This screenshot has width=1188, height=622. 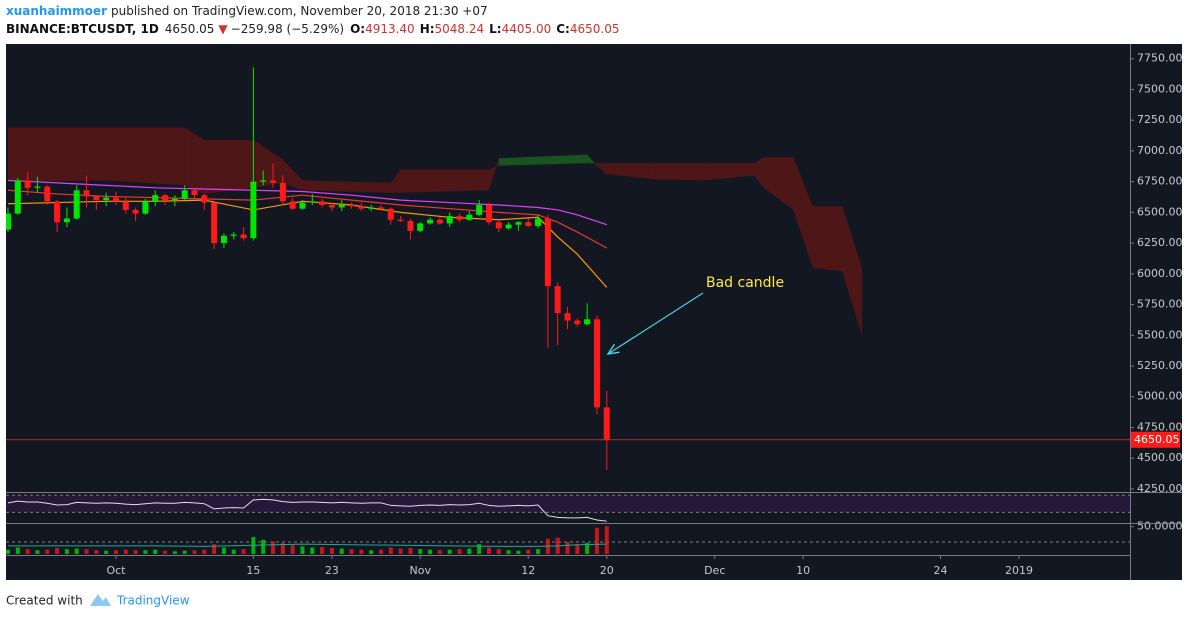 What do you see at coordinates (1160, 211) in the screenshot?
I see `y-tick-label: 6500.00` at bounding box center [1160, 211].